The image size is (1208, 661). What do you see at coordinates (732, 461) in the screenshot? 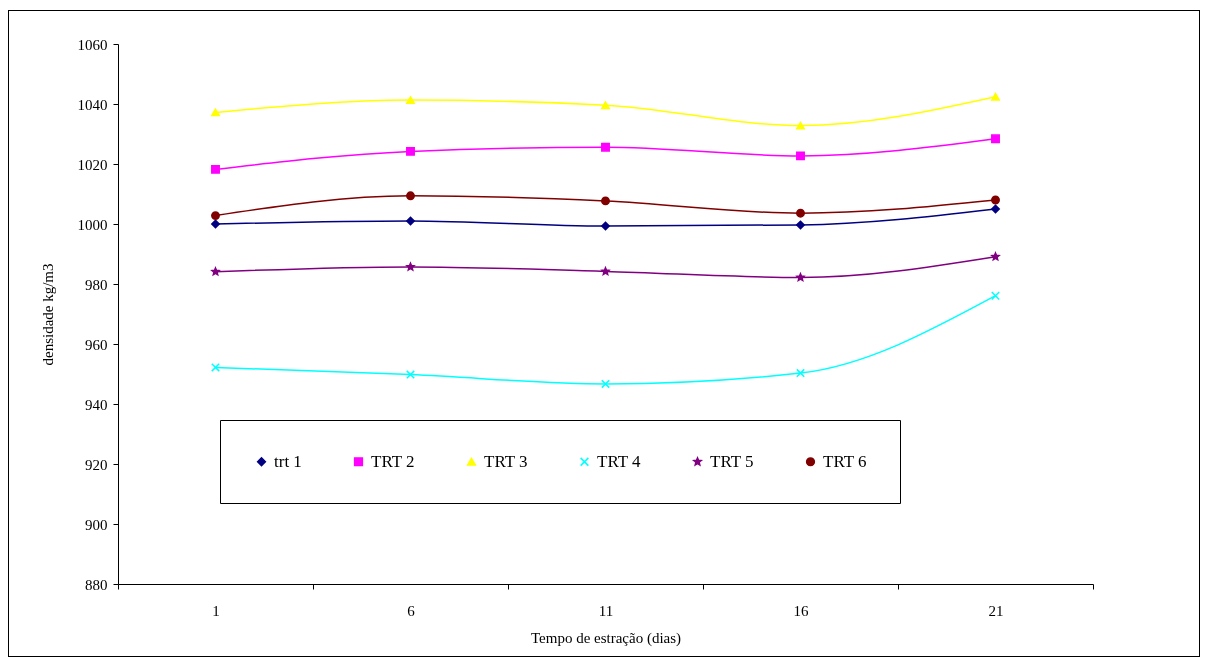
I see `legend-label: TRT 5` at bounding box center [732, 461].